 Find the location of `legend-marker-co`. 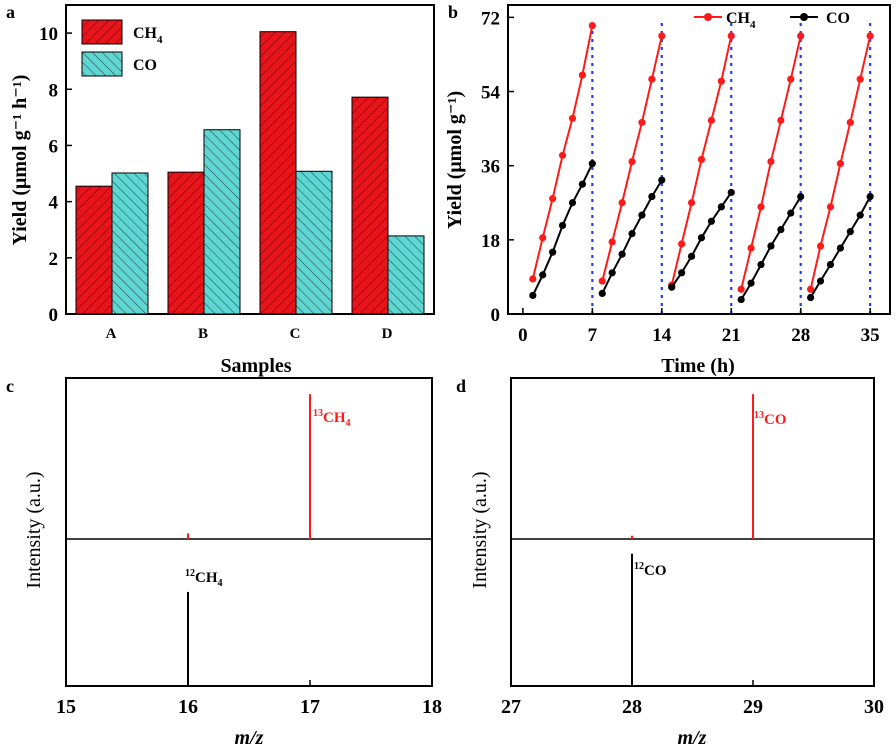

legend-marker-co is located at coordinates (804, 17).